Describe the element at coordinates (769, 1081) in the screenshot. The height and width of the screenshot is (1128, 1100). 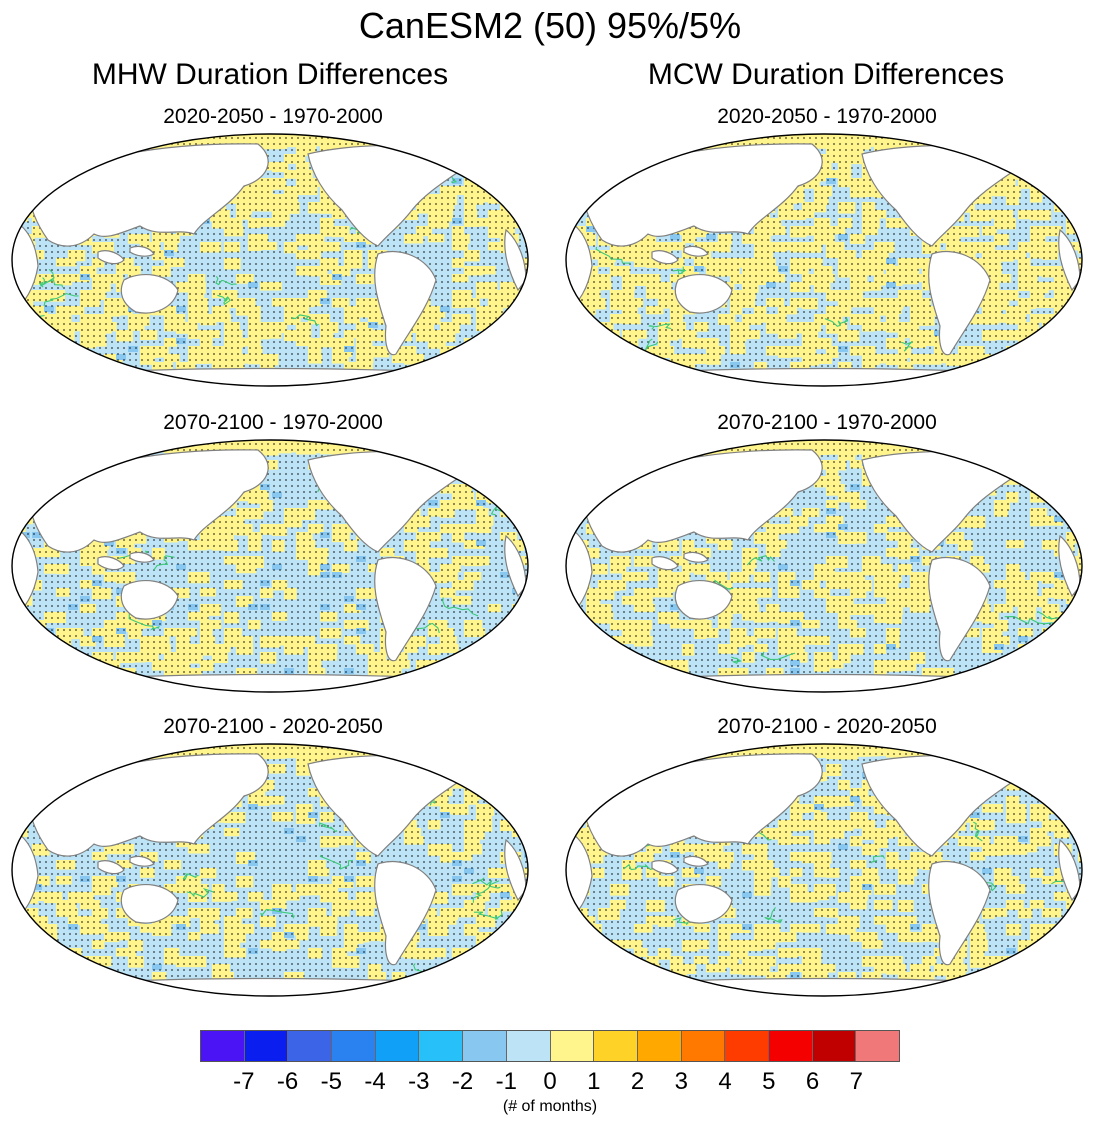
I see `colorbar-tick-label: 5` at that location.